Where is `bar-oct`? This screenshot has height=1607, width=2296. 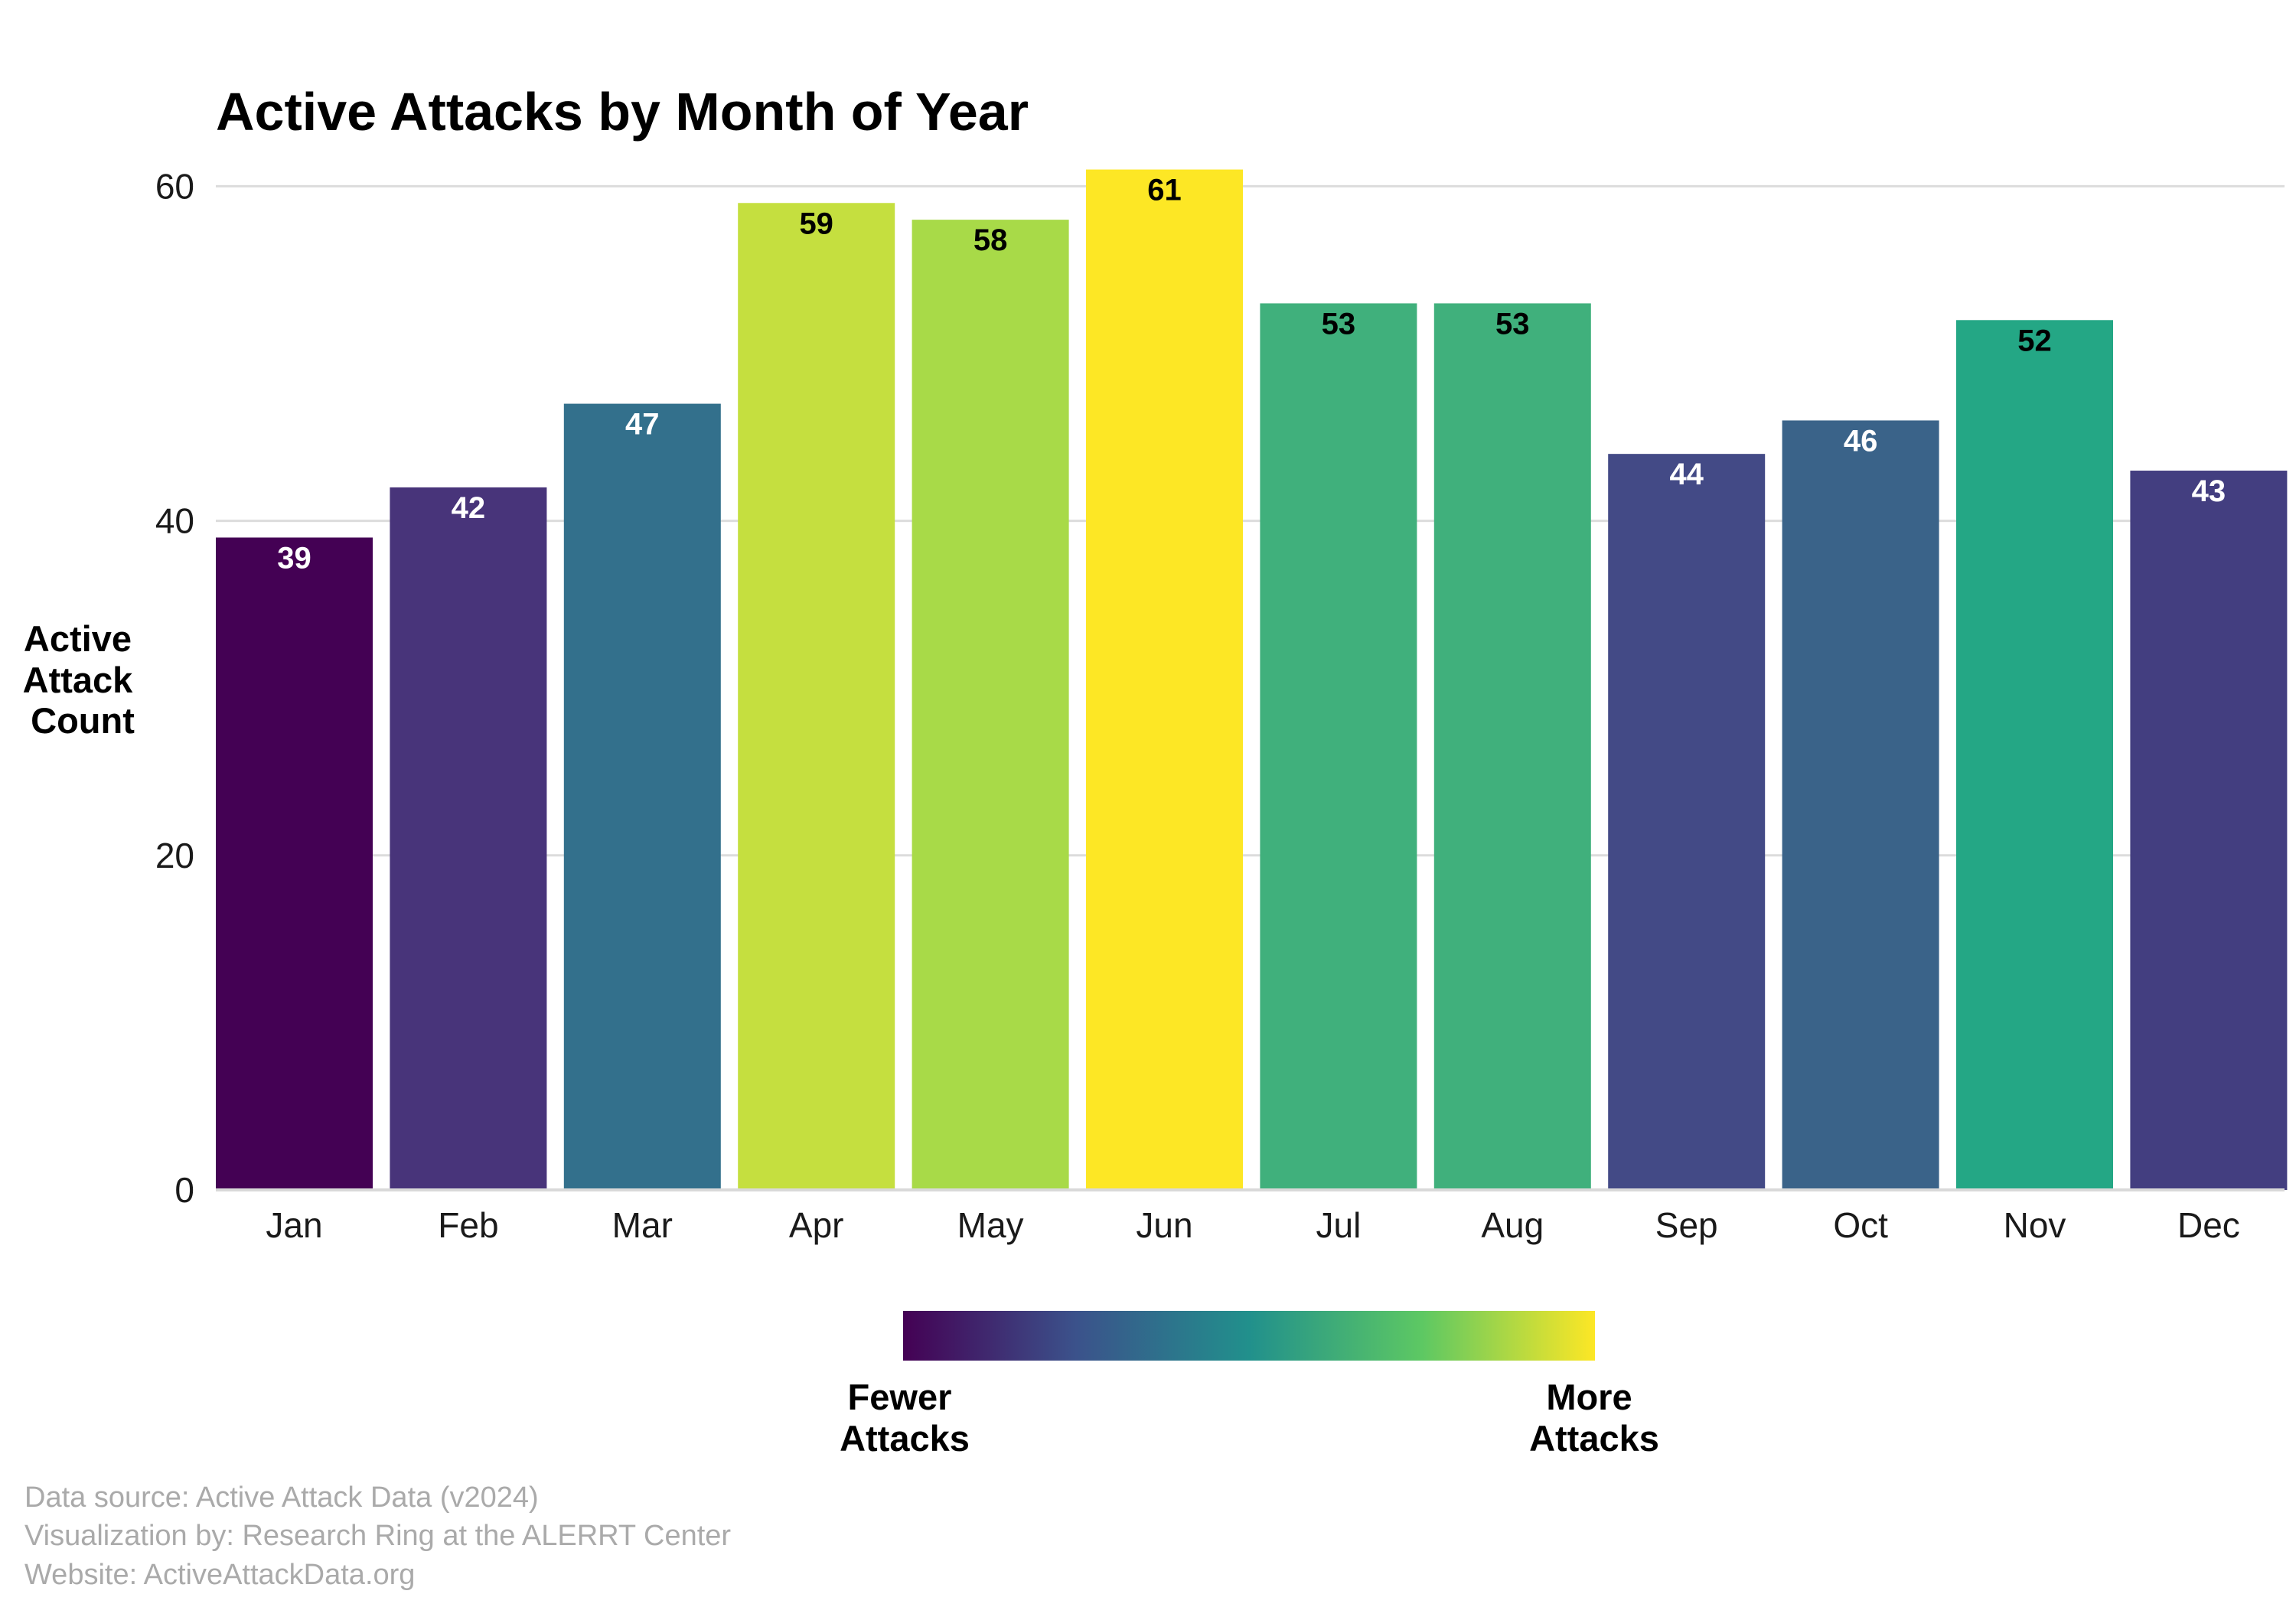 bar-oct is located at coordinates (1860, 805).